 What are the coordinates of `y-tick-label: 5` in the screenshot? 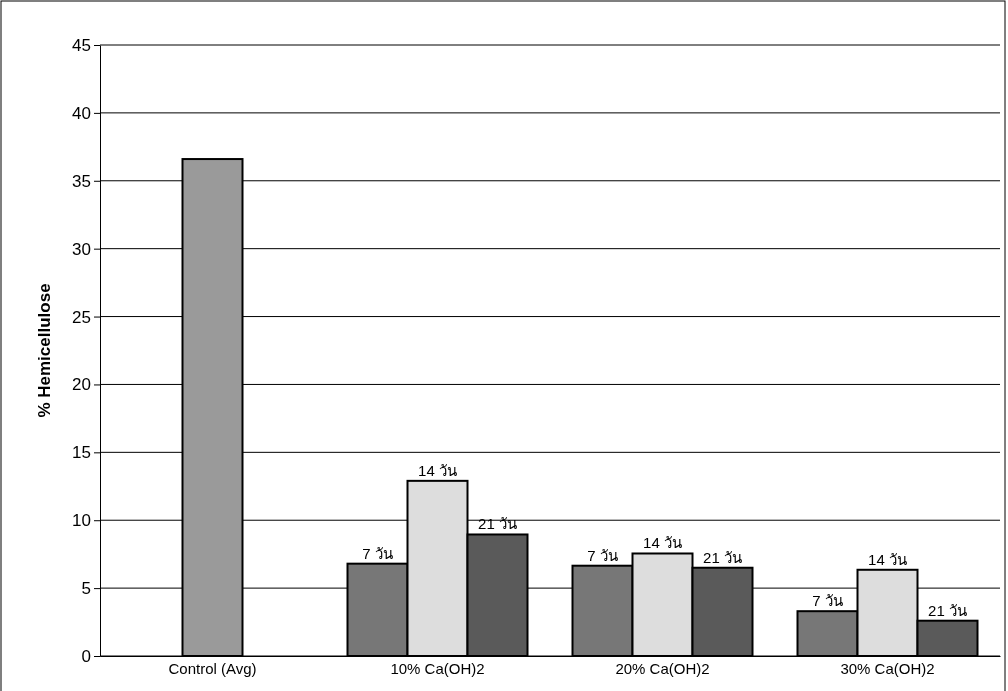 It's located at (86, 589).